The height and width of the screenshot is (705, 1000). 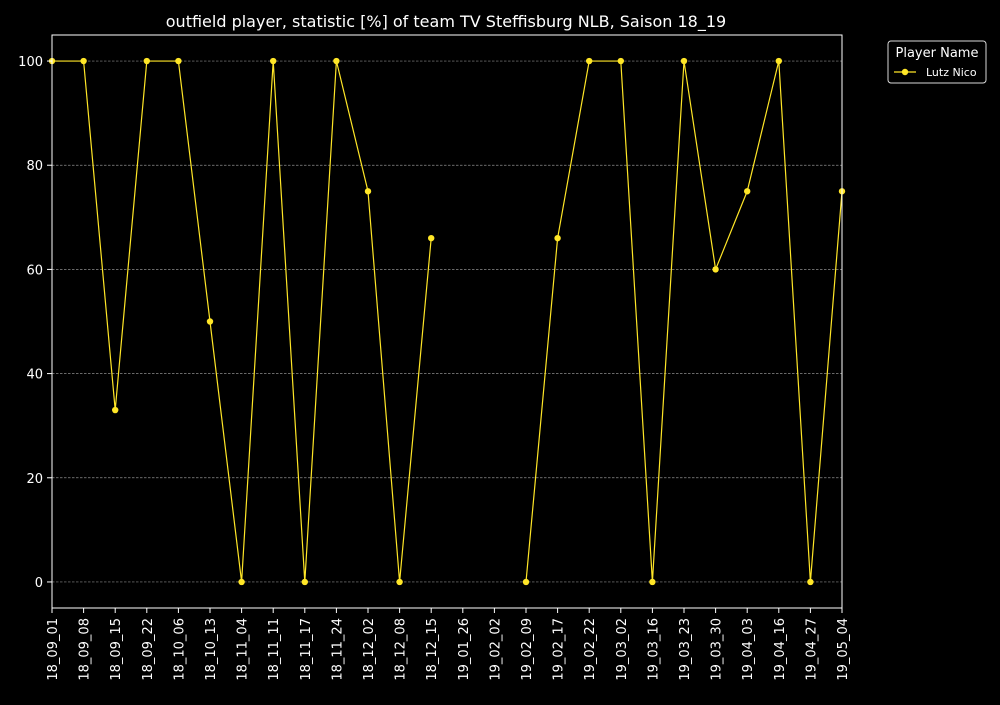 What do you see at coordinates (811, 649) in the screenshot?
I see `x-tick-label: 19_04_27` at bounding box center [811, 649].